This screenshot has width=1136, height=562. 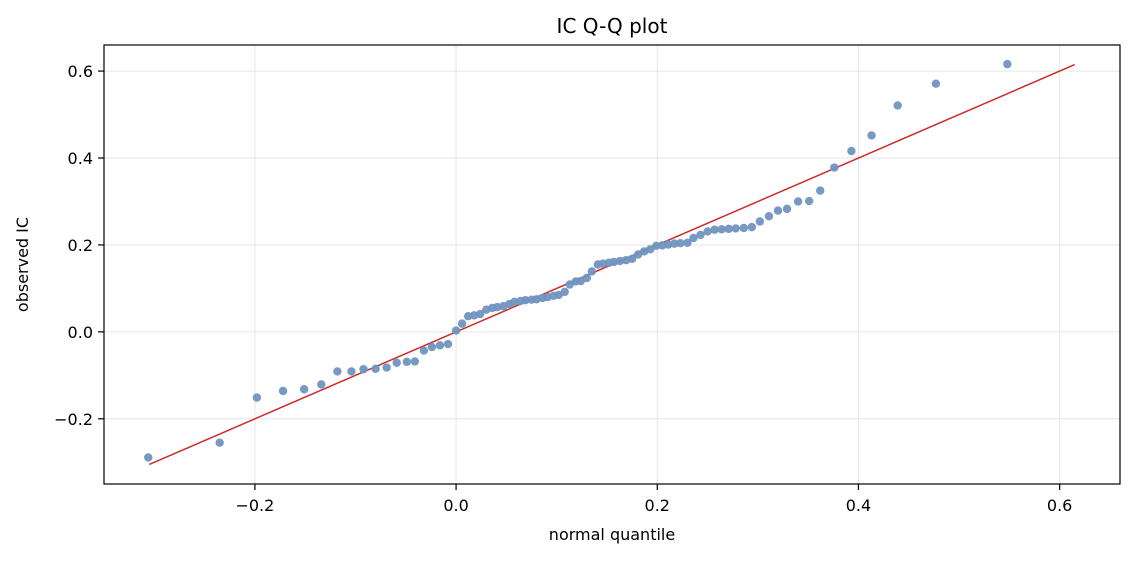 I want to click on y-tick-label-3: 0.4, so click(x=80, y=158).